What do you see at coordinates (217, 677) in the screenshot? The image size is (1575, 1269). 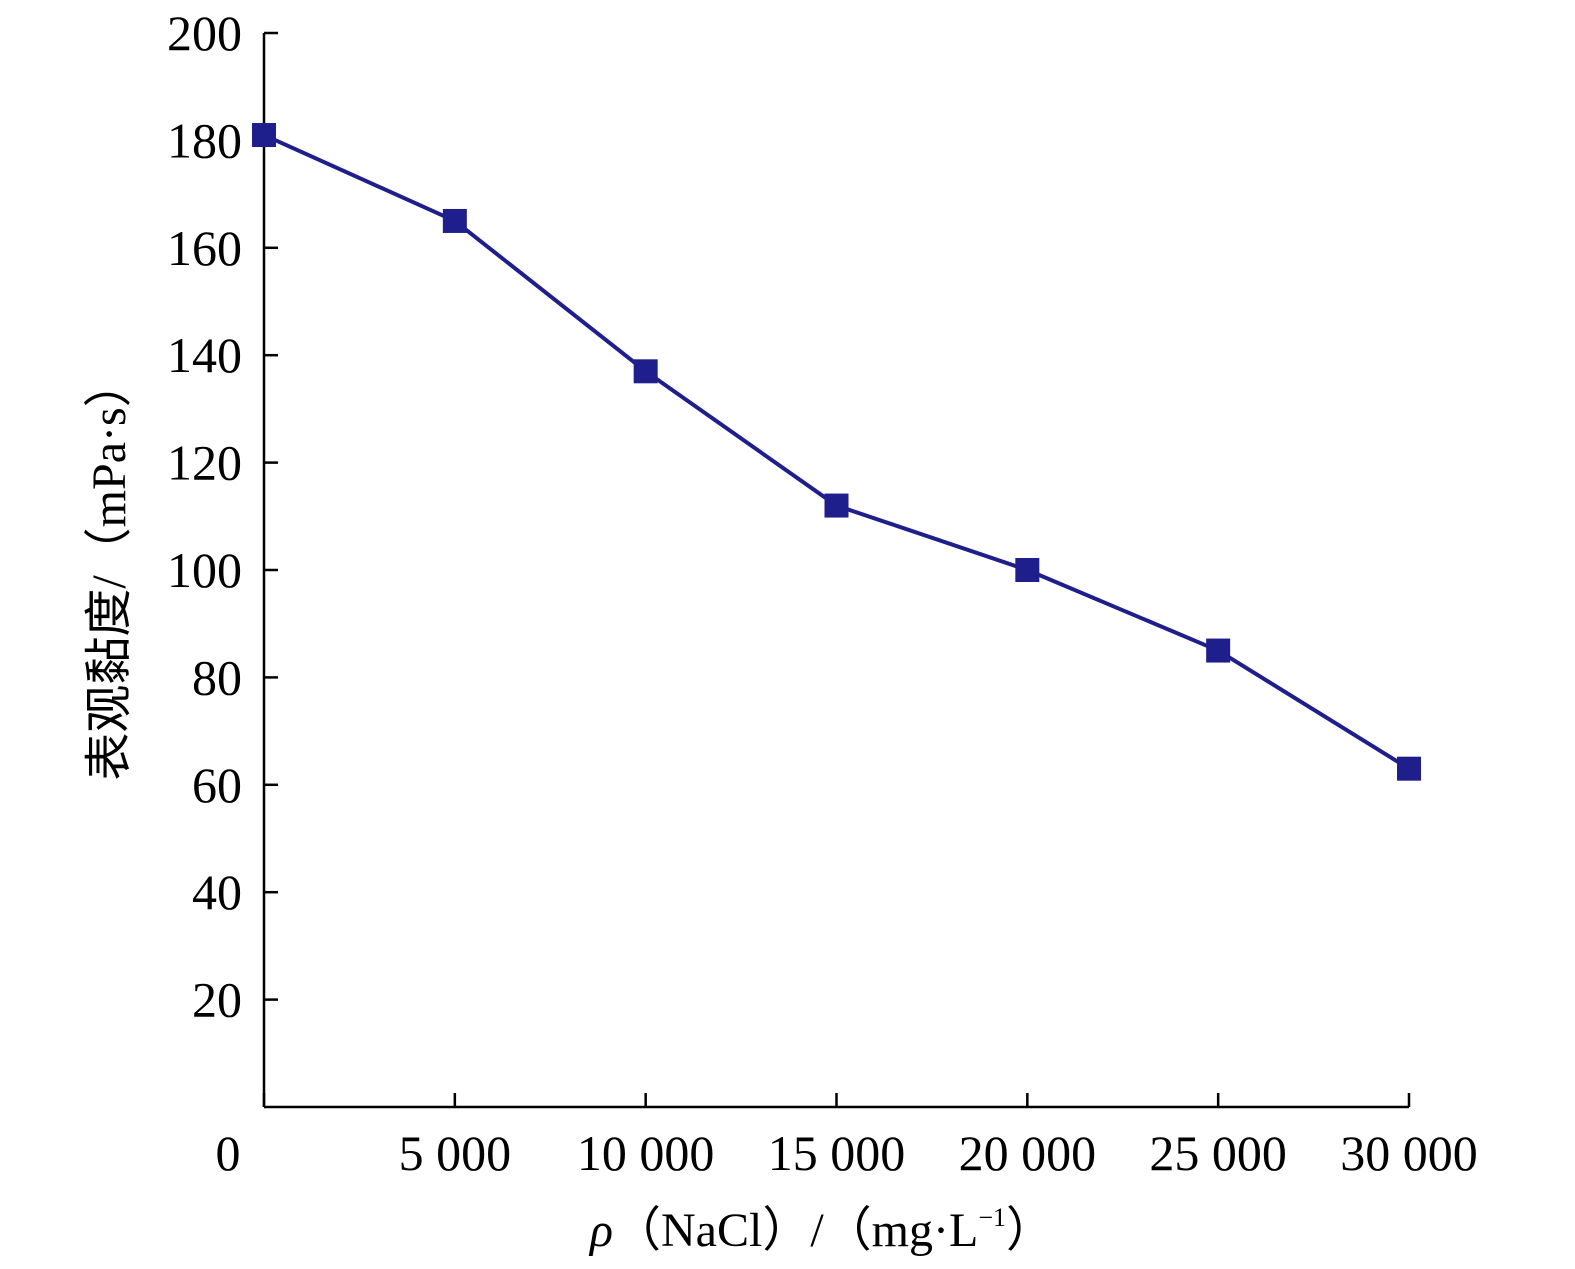 I see `y-tick-label: 80` at bounding box center [217, 677].